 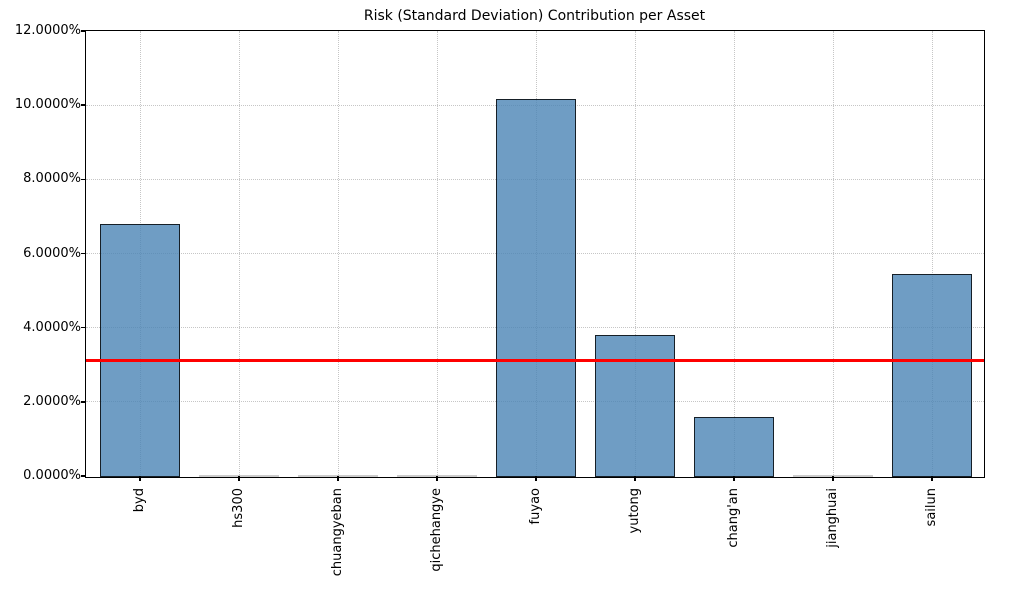 What do you see at coordinates (52, 327) in the screenshot?
I see `y-tick-label: 4.0000%` at bounding box center [52, 327].